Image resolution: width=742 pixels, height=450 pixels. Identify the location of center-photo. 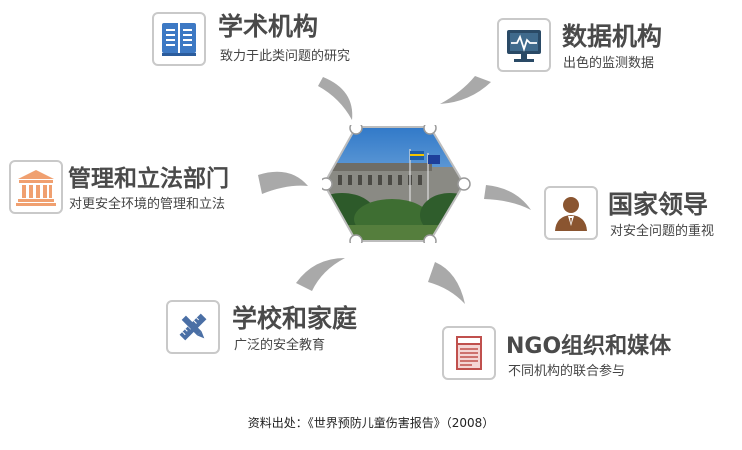
(395, 184).